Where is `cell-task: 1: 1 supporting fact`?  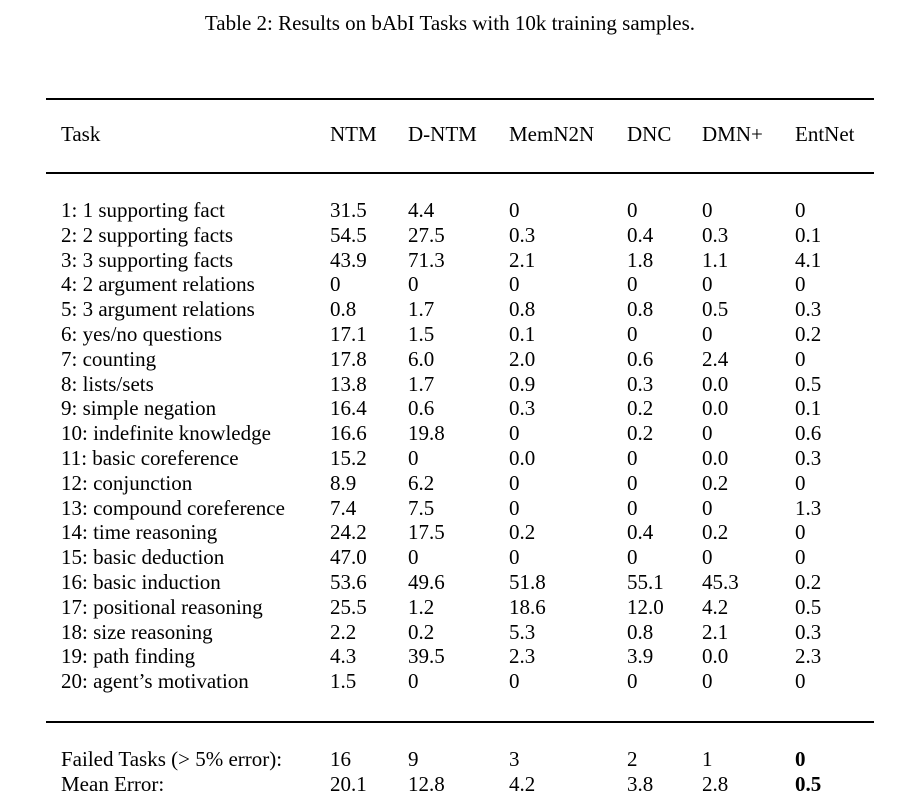 cell-task: 1: 1 supporting fact is located at coordinates (143, 210).